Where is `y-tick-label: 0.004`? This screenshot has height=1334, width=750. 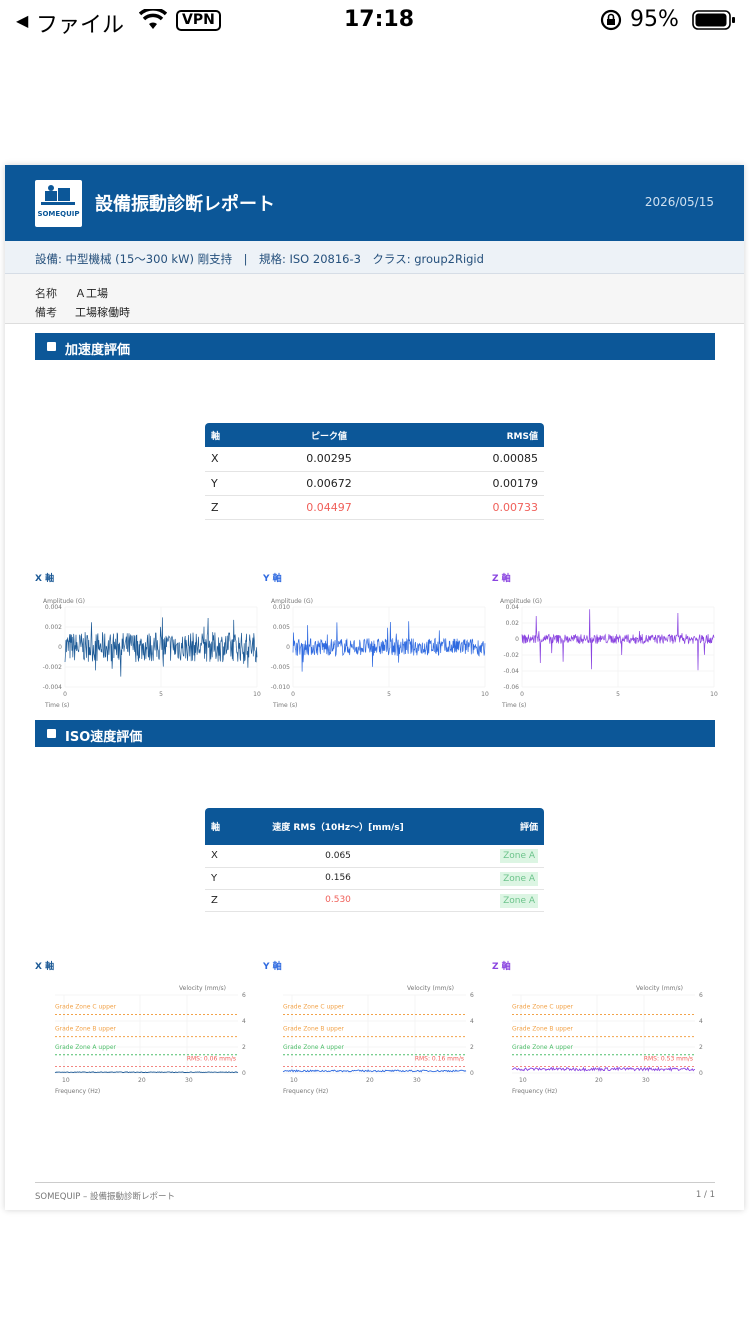 y-tick-label: 0.004 is located at coordinates (53, 607).